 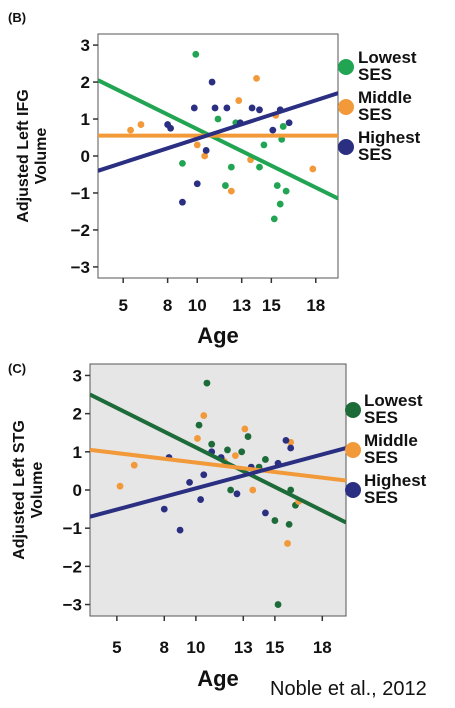 What do you see at coordinates (218, 465) in the screenshot?
I see `fit-line-middle` at bounding box center [218, 465].